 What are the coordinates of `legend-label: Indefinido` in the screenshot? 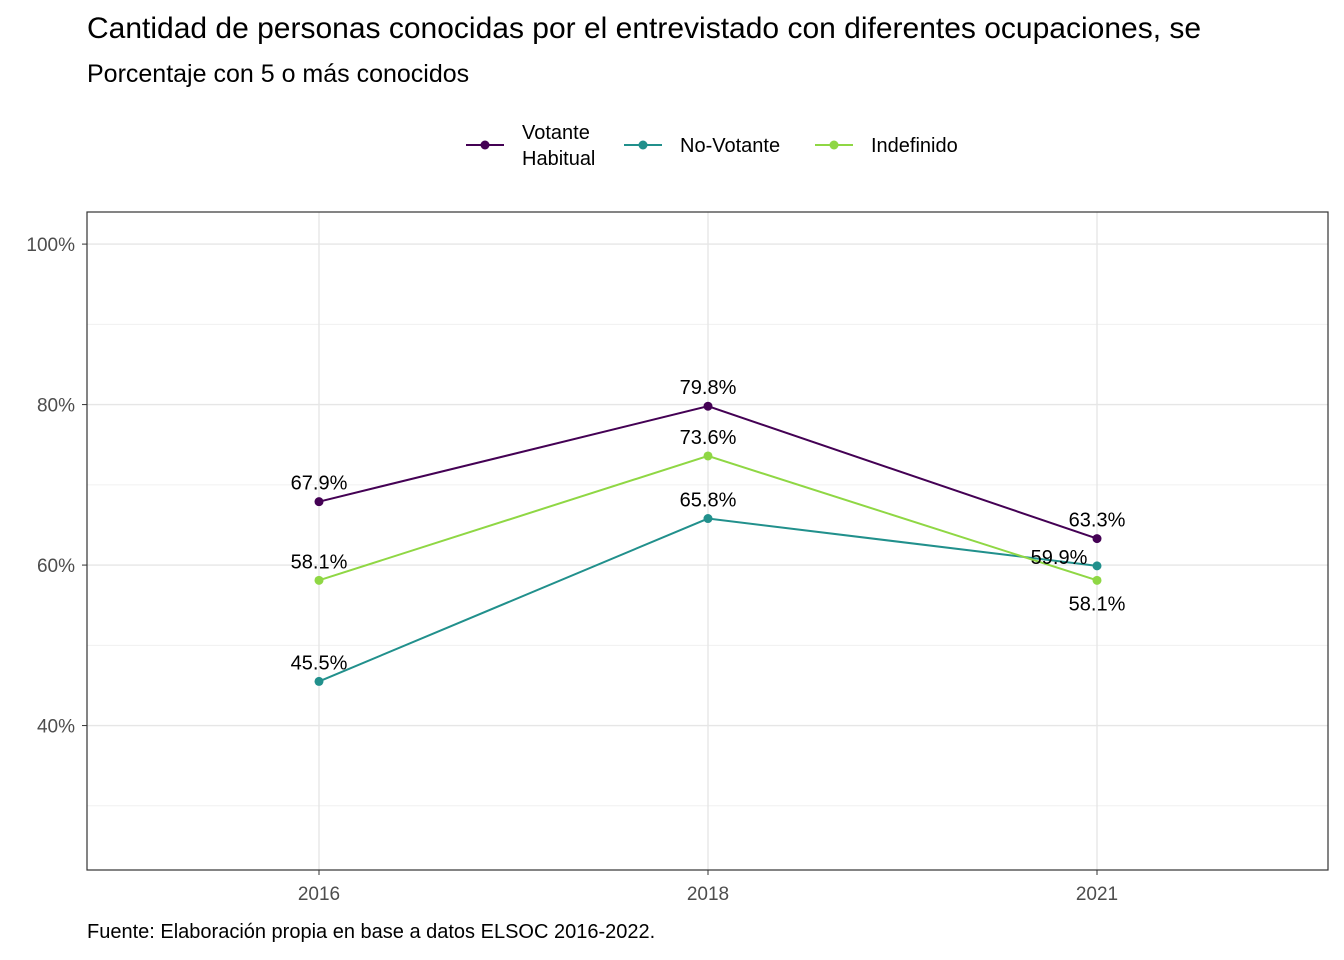 It's located at (914, 146).